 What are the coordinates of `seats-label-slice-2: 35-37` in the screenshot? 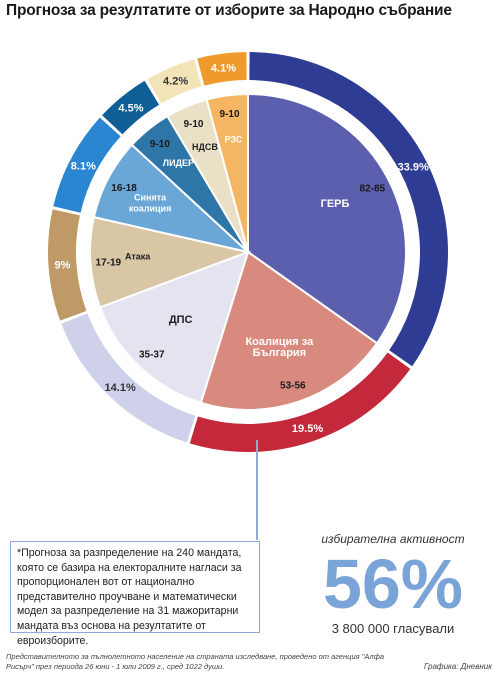 It's located at (152, 355).